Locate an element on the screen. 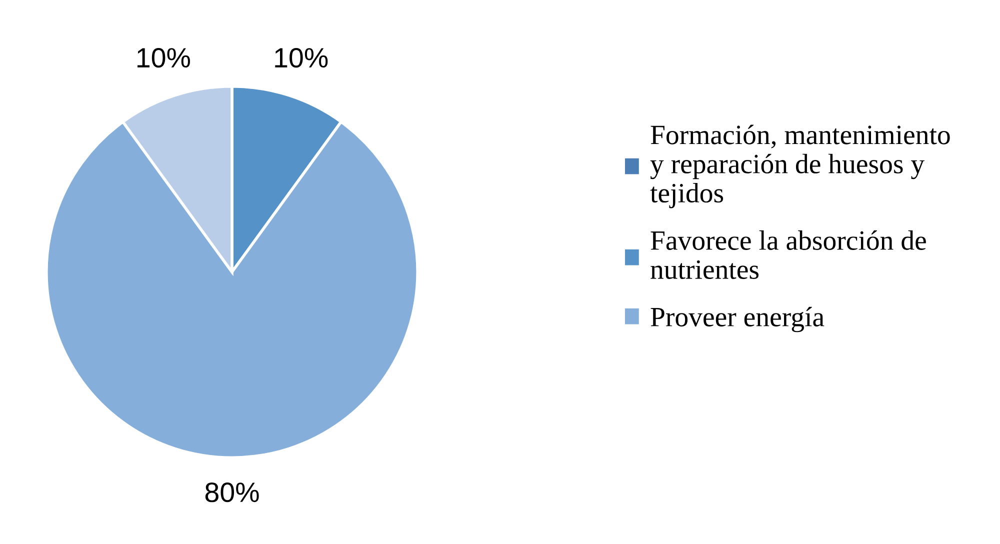 The height and width of the screenshot is (544, 1000). legend-label: Proveer energía is located at coordinates (737, 319).